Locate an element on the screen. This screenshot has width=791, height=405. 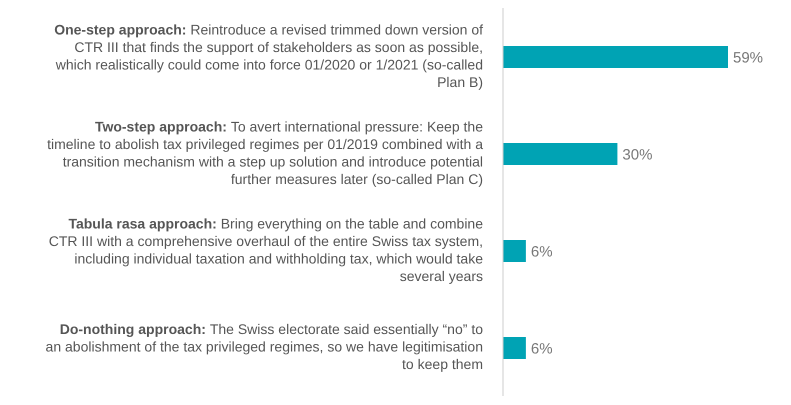
category-label: Two-step approach: To avert international pressure: Keep the timeline to abolish tax privileged regimes per 01/2019 combined with a transition mechanism with a step up solution and introduce potential further measures later (so-called Plan C) is located at coordinates (265, 152).